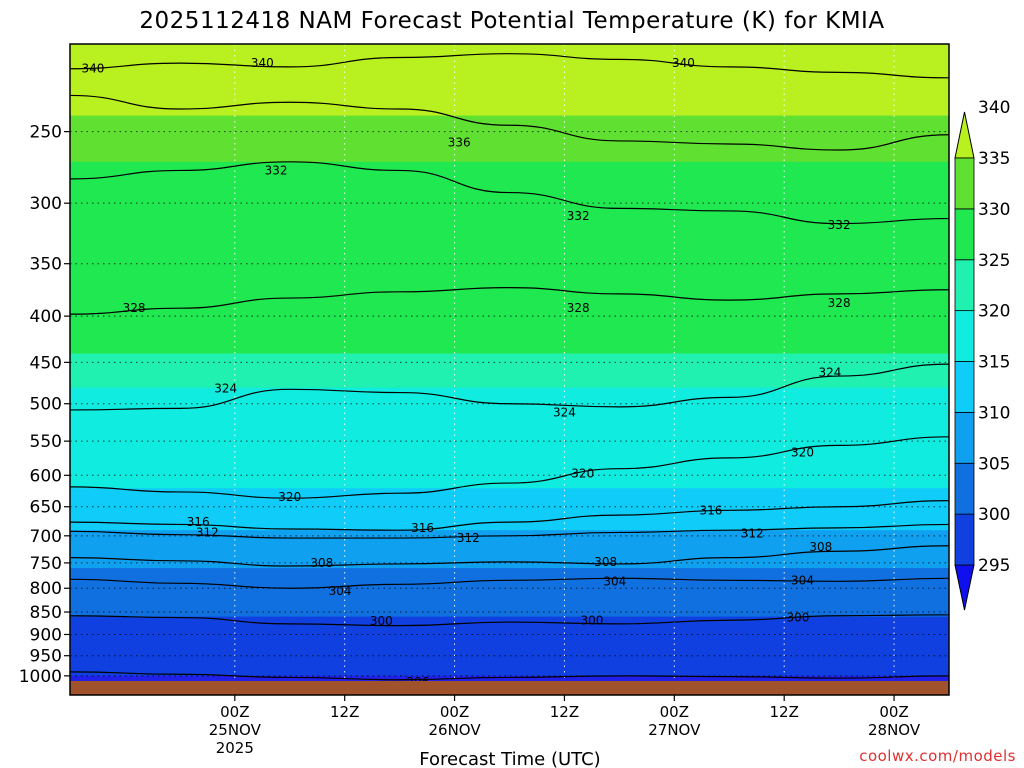 The image size is (1024, 768). Describe the element at coordinates (455, 730) in the screenshot. I see `x-tick-date-30: 26NOV` at that location.